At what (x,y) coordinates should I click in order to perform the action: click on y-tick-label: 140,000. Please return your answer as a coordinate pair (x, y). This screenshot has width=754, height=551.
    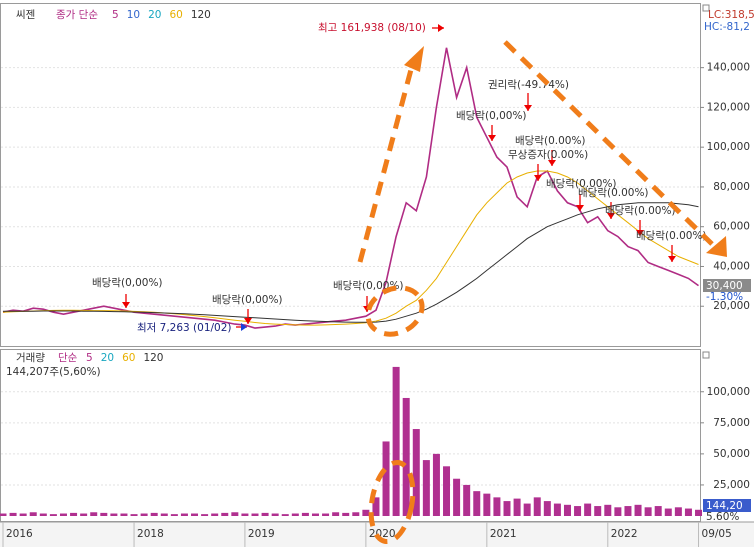
    Looking at the image, I should click on (728, 68).